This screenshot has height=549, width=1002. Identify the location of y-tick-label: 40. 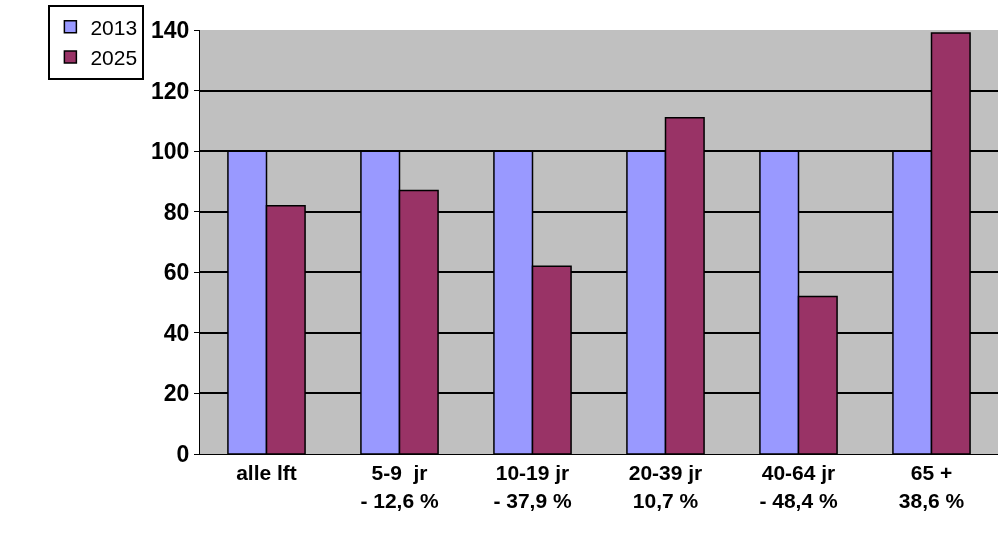
(176, 332).